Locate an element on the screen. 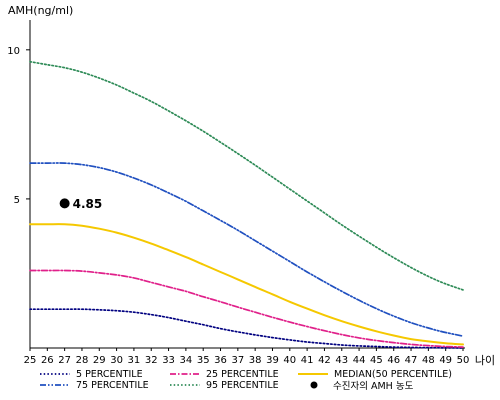 The height and width of the screenshot is (400, 500). x-tick-label: 27 is located at coordinates (64, 360).